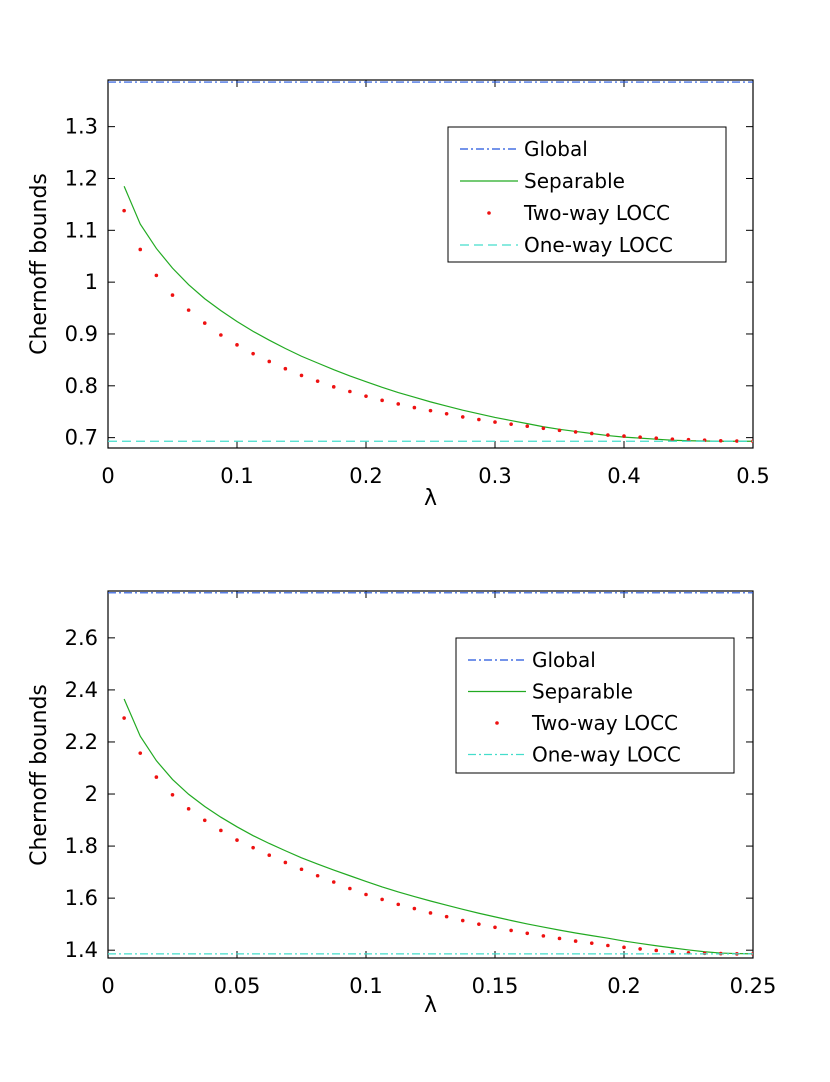  What do you see at coordinates (753, 986) in the screenshot?
I see `x-tick-label: 0.25` at bounding box center [753, 986].